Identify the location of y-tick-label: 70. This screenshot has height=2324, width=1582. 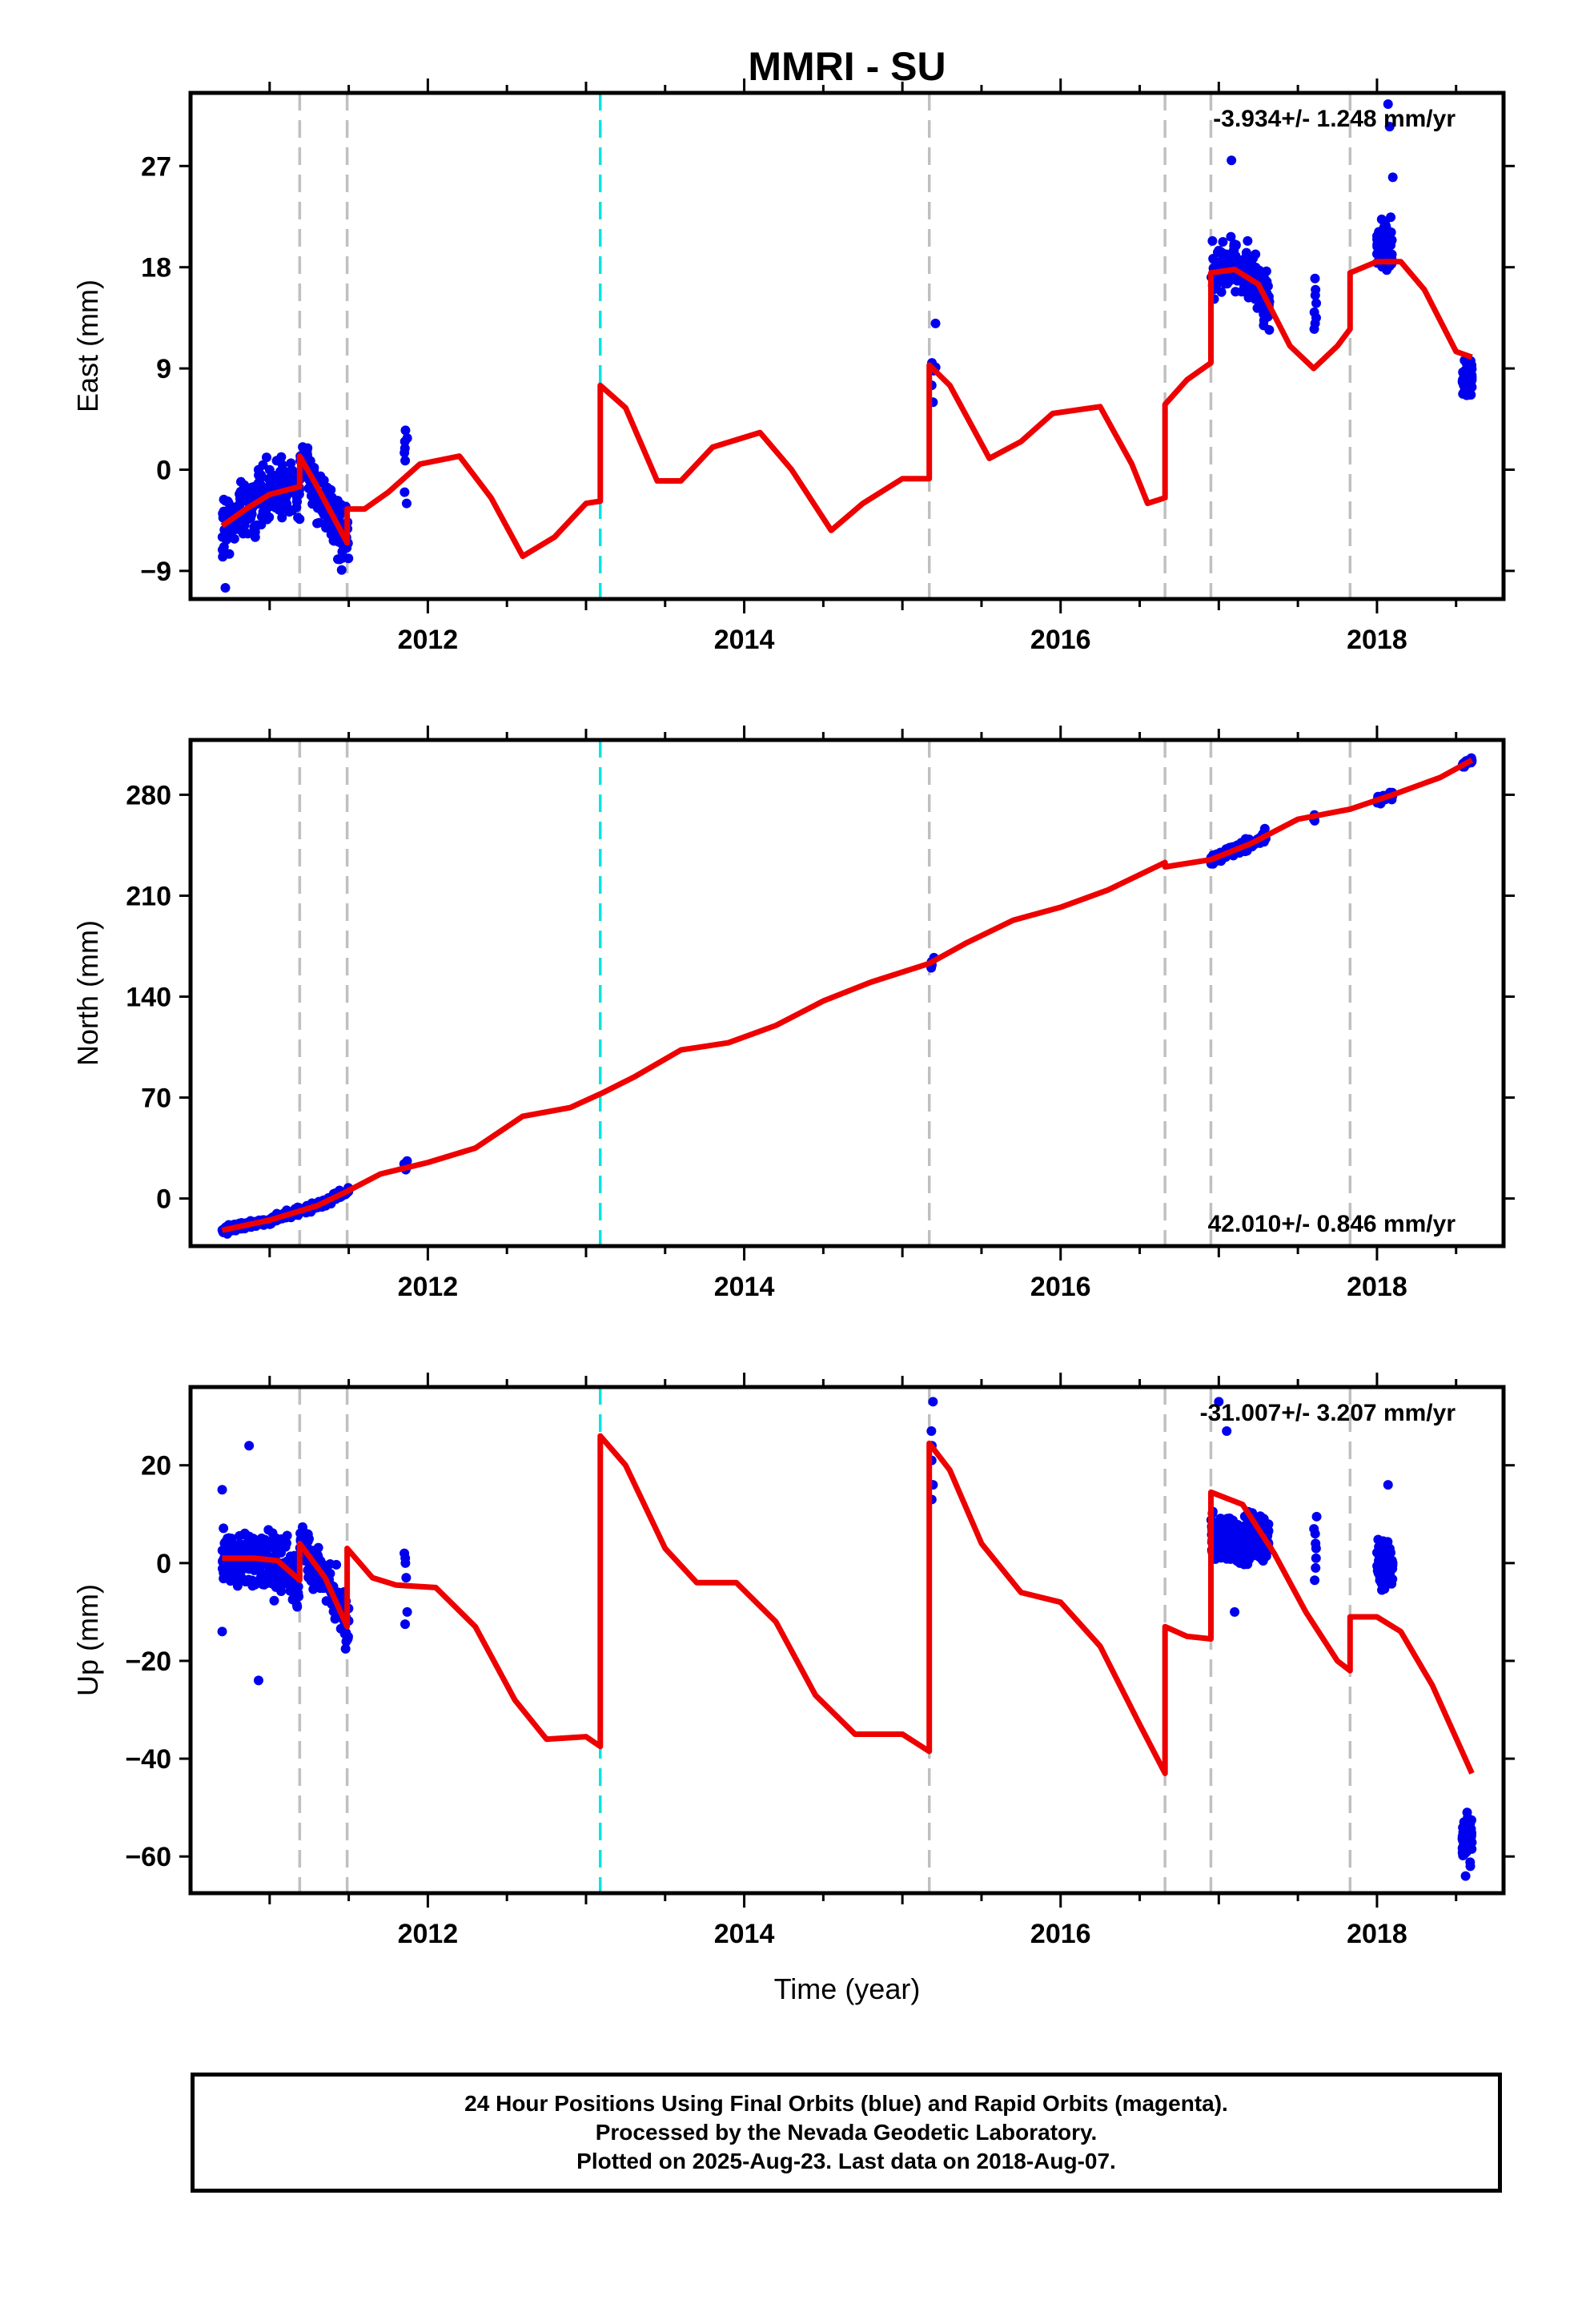
(156, 1099).